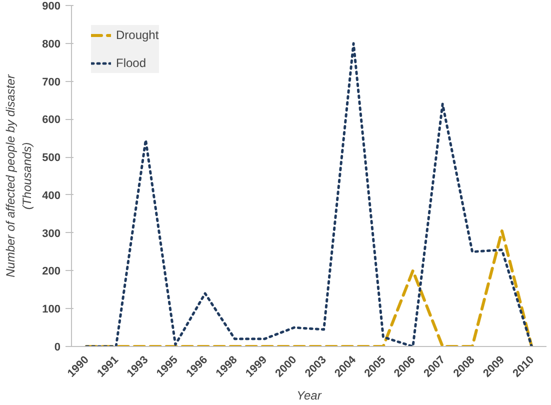 The image size is (551, 405). Describe the element at coordinates (137, 35) in the screenshot. I see `legend-label: Drought` at that location.